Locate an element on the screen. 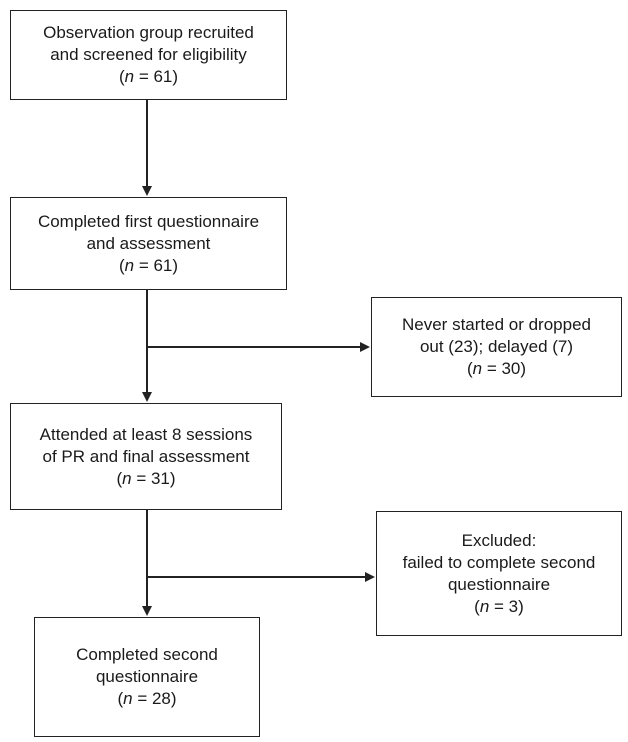 The width and height of the screenshot is (628, 742). box-attended-sessions-line-2: of PR and final assessment is located at coordinates (146, 456).